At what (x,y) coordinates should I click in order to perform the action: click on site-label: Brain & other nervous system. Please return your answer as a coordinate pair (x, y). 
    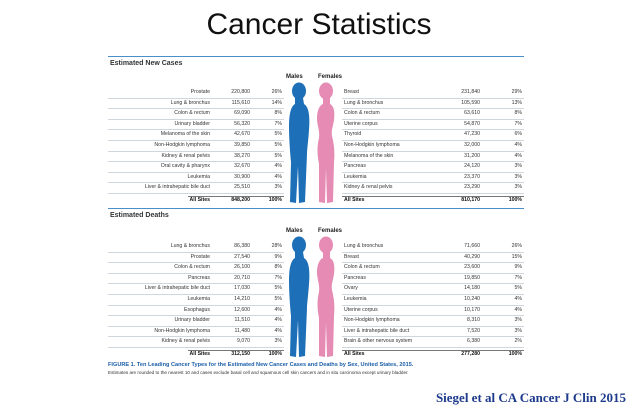
    Looking at the image, I should click on (378, 341).